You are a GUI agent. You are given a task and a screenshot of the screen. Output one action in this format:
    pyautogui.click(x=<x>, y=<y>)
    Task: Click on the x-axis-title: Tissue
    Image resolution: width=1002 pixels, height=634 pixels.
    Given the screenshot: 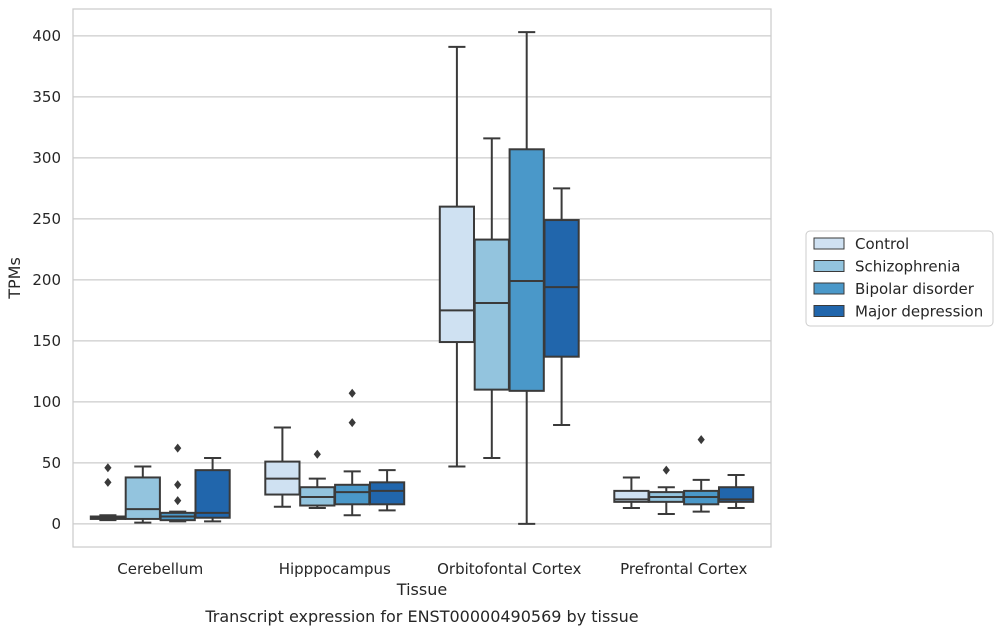 What is the action you would take?
    pyautogui.click(x=421, y=589)
    